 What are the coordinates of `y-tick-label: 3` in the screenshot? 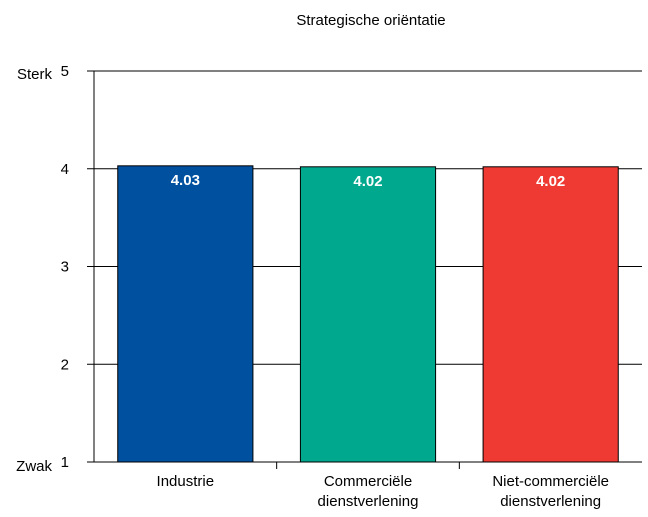 It's located at (65, 267).